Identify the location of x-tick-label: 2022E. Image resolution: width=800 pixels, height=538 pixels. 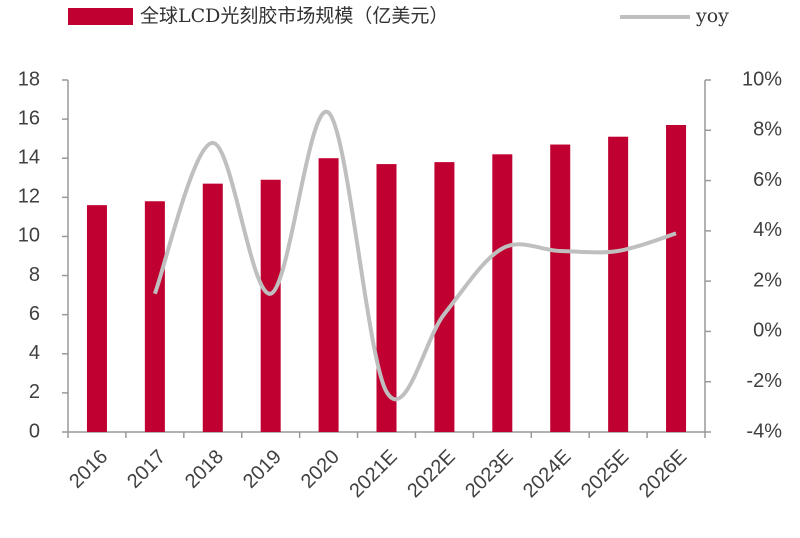
(431, 474).